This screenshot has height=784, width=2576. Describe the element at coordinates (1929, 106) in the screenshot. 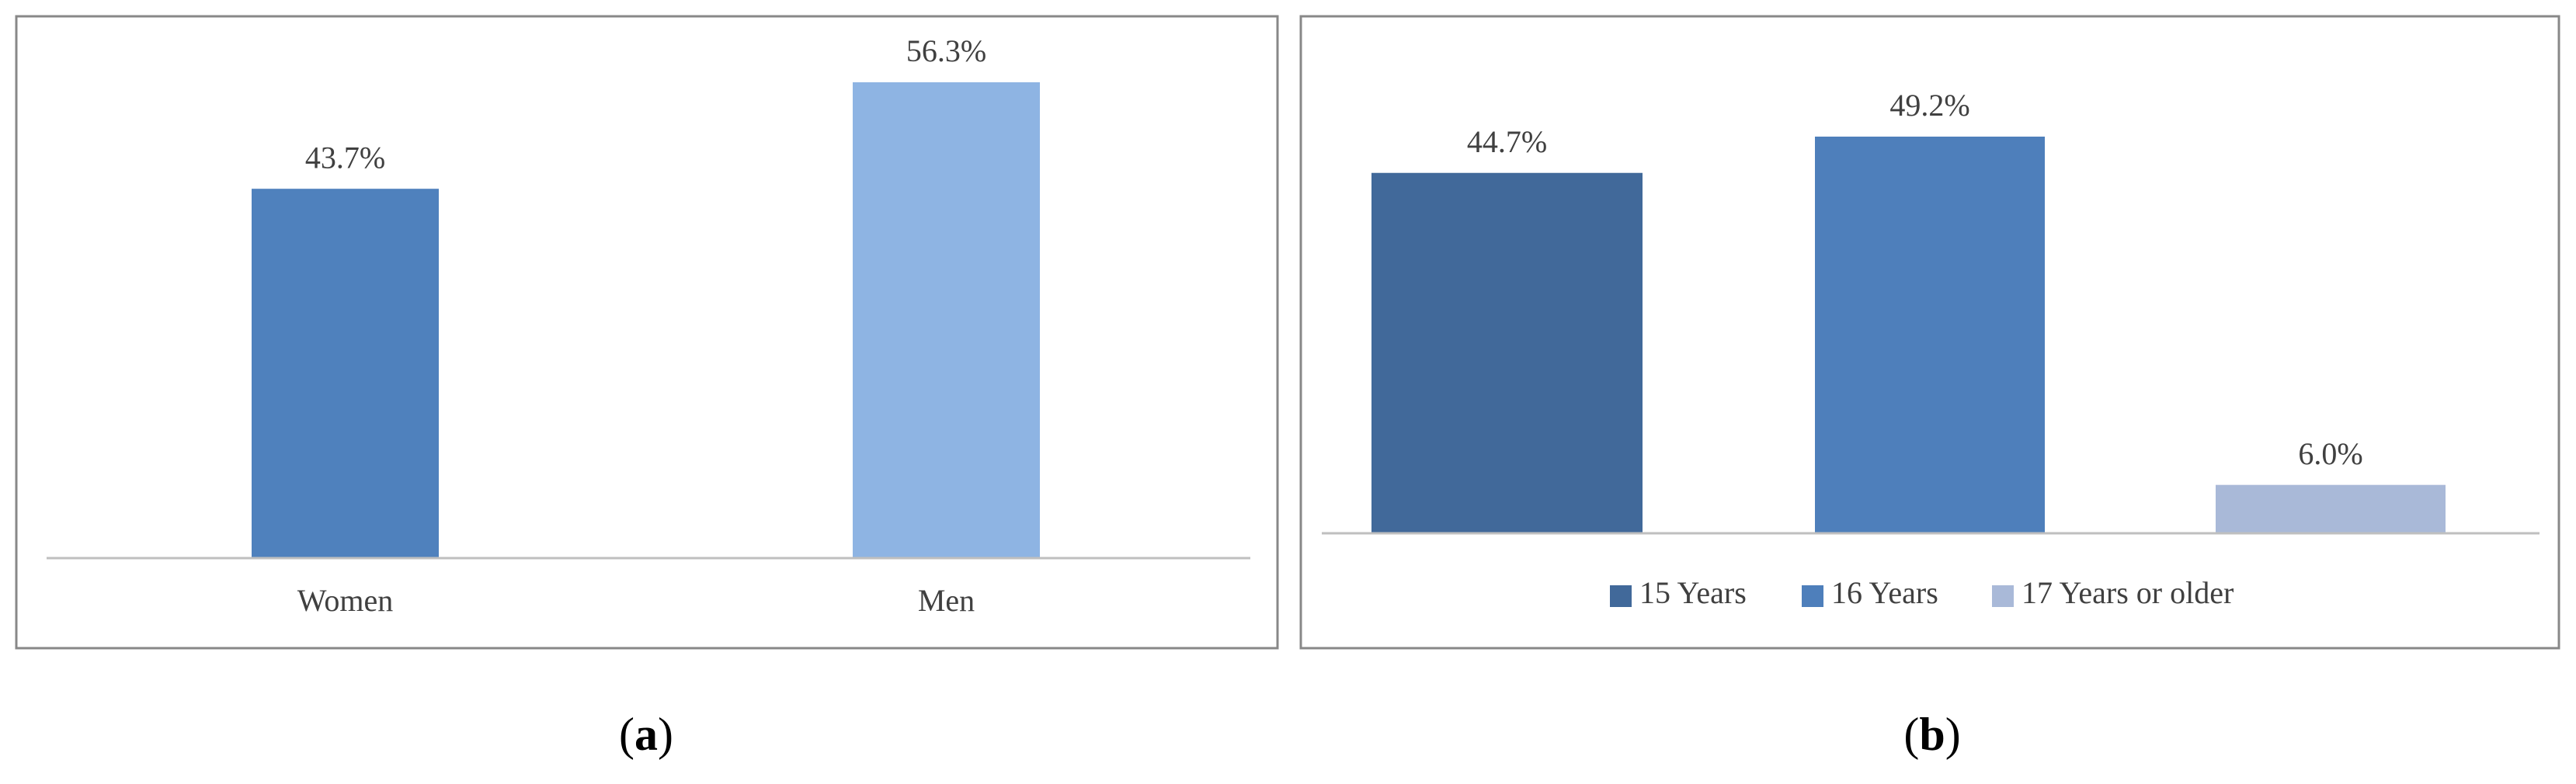

I see `value-label: 49.2%` at that location.